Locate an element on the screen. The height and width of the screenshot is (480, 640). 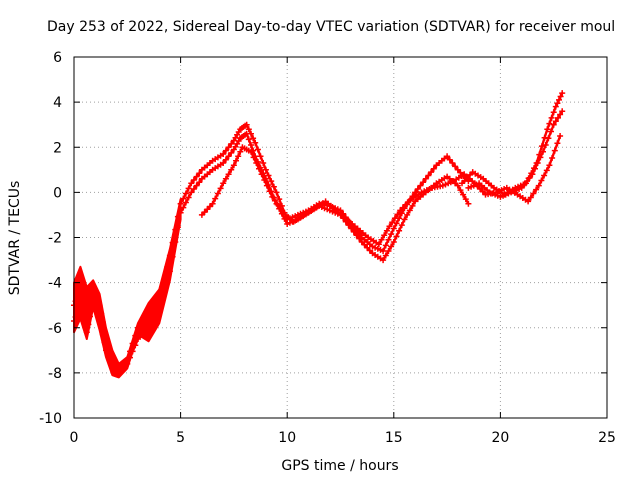
x-tick-label: 25 is located at coordinates (607, 438).